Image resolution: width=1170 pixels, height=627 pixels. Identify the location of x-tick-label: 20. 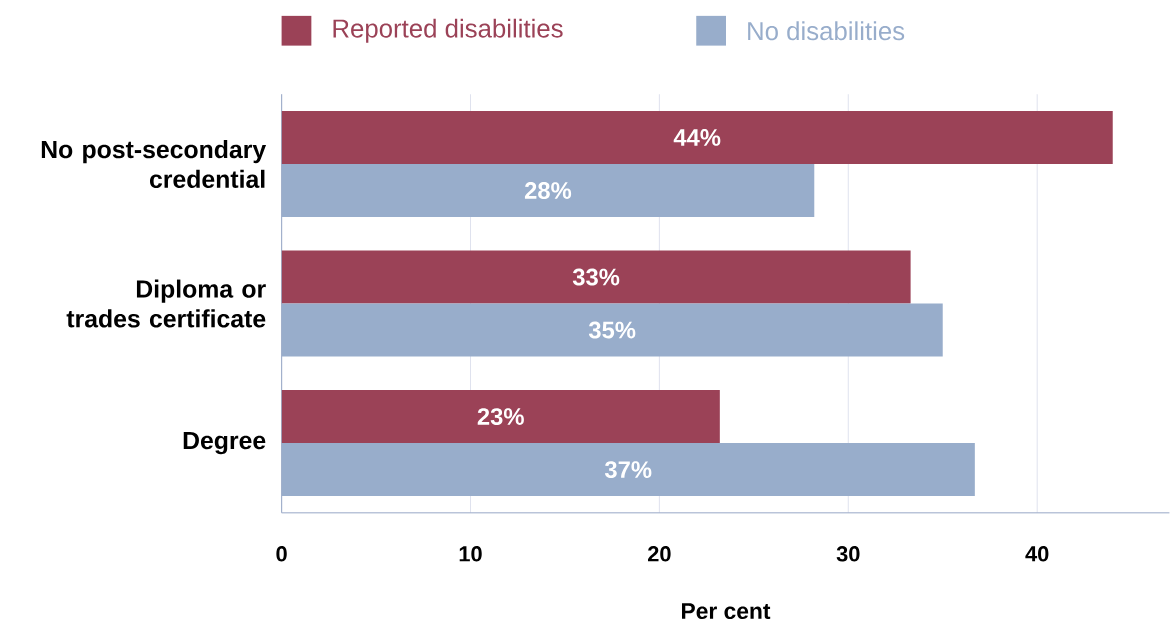
(659, 554).